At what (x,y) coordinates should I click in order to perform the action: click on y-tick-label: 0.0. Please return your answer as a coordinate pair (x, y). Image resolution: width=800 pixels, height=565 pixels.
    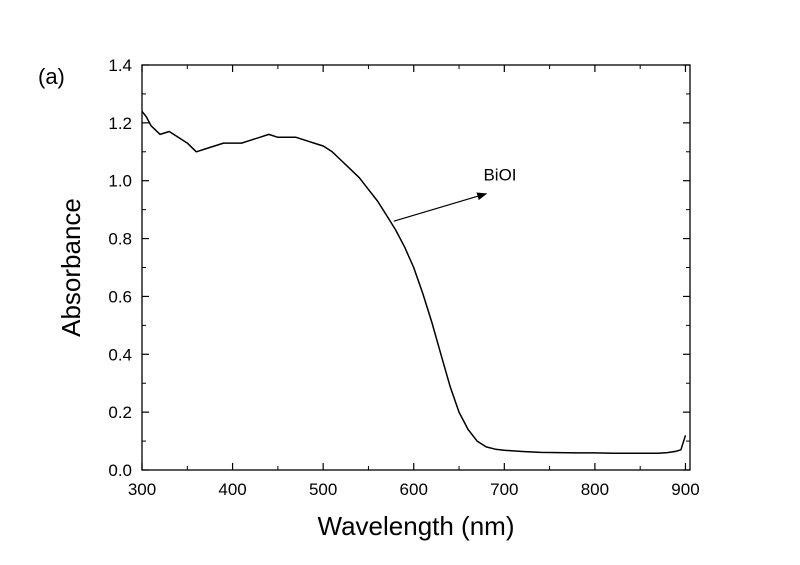
    Looking at the image, I should click on (120, 470).